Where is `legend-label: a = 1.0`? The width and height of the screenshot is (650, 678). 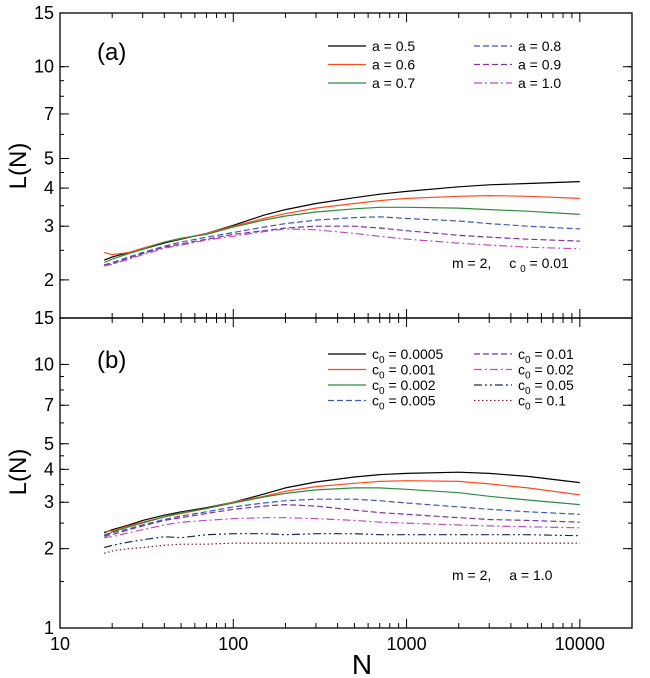 legend-label: a = 1.0 is located at coordinates (539, 83).